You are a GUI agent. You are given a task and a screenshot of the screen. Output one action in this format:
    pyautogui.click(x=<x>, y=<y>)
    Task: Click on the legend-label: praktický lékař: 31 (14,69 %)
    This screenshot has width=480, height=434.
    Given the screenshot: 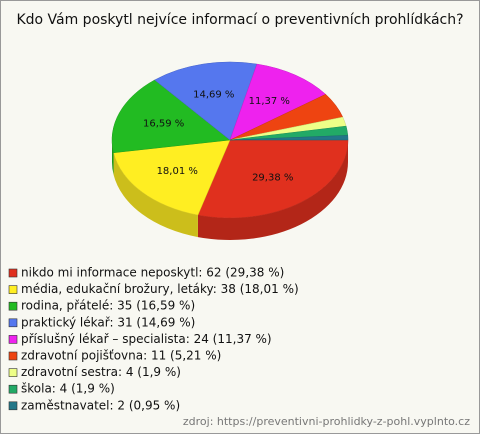 What is the action you would take?
    pyautogui.click(x=108, y=322)
    